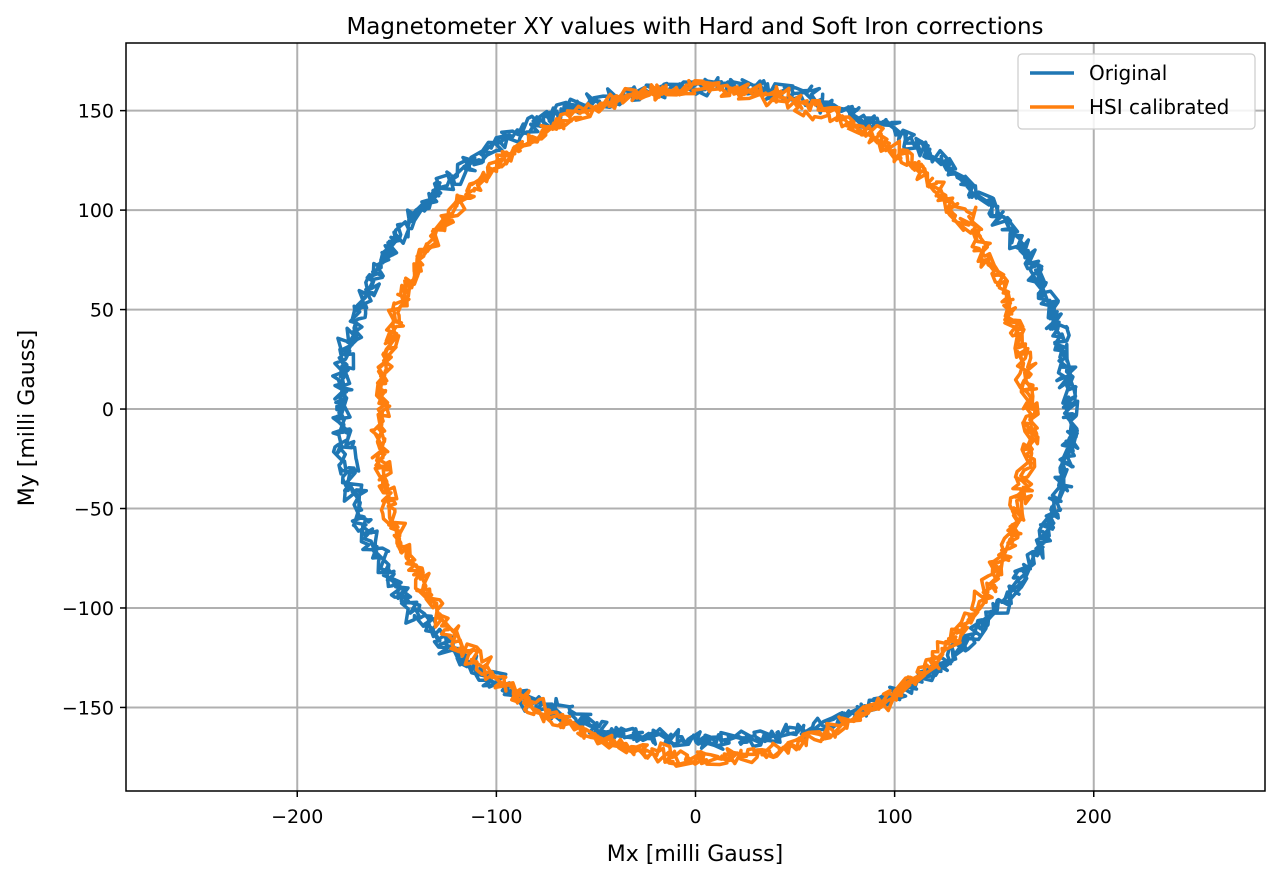 This screenshot has height=880, width=1280. What do you see at coordinates (695, 817) in the screenshot?
I see `x-tick-label: 0` at bounding box center [695, 817].